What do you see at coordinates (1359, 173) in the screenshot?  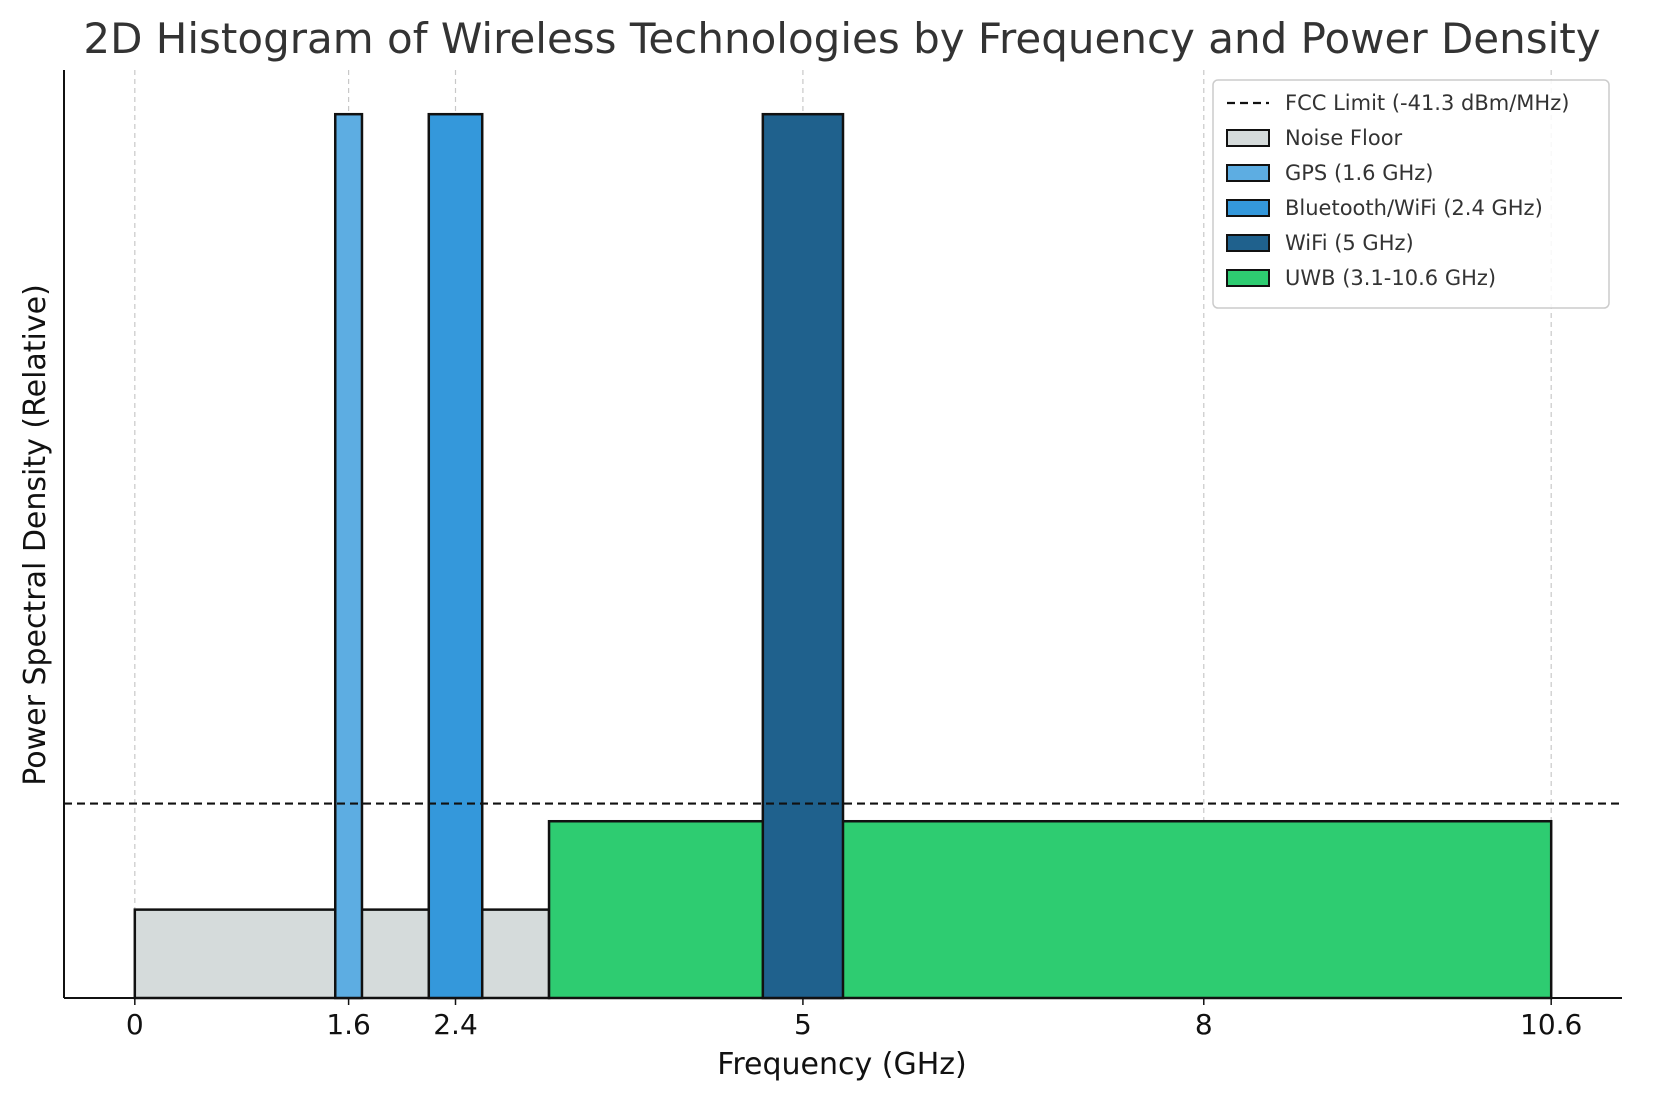 I see `legend-label-gps-1-6-ghz: GPS (1.6 GHz)` at bounding box center [1359, 173].